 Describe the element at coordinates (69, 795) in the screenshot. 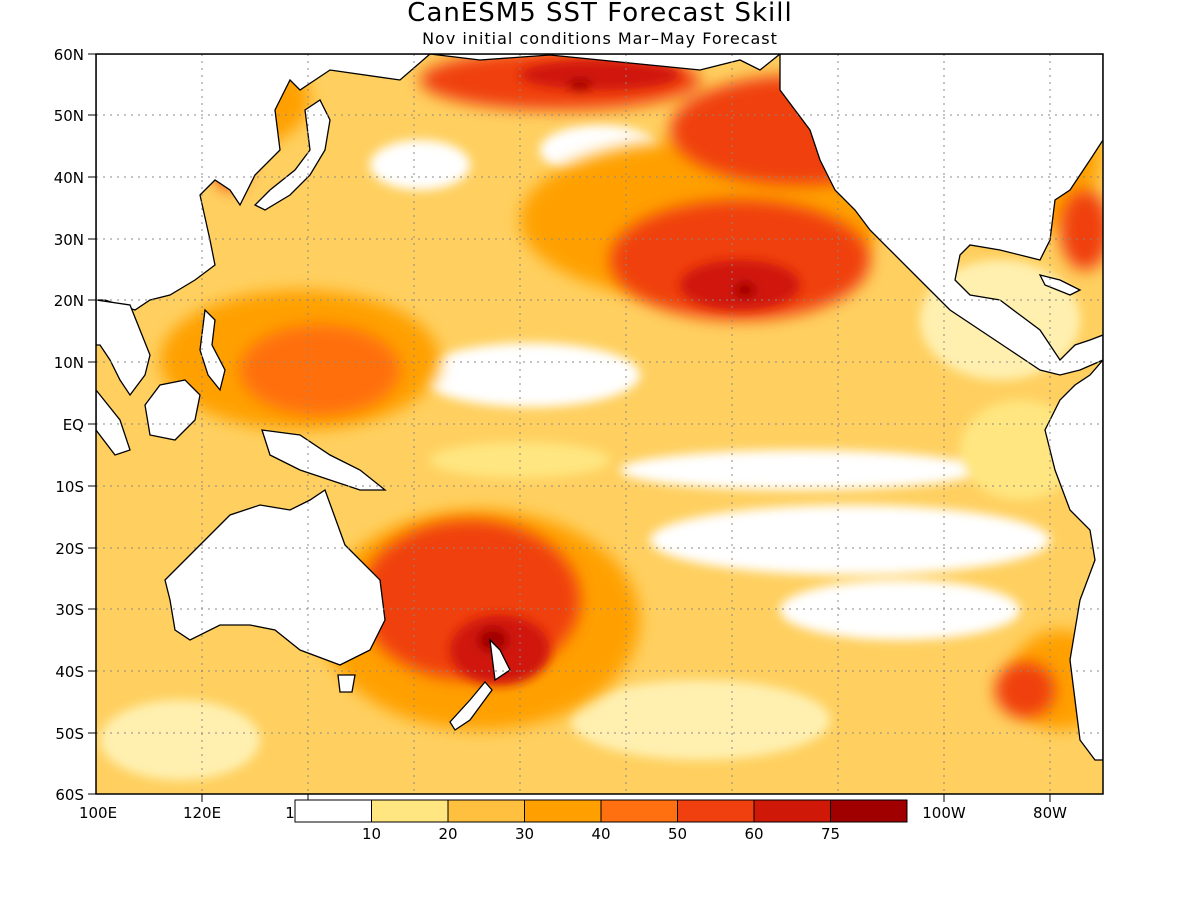

I see `lat-label: 60S` at that location.